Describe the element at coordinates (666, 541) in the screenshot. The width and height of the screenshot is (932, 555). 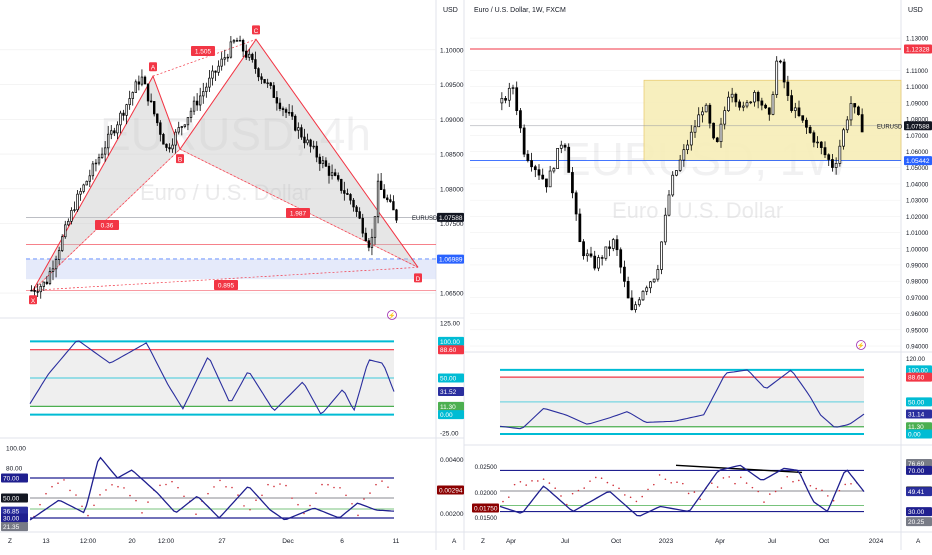
I see `right-time-label: 2023` at that location.